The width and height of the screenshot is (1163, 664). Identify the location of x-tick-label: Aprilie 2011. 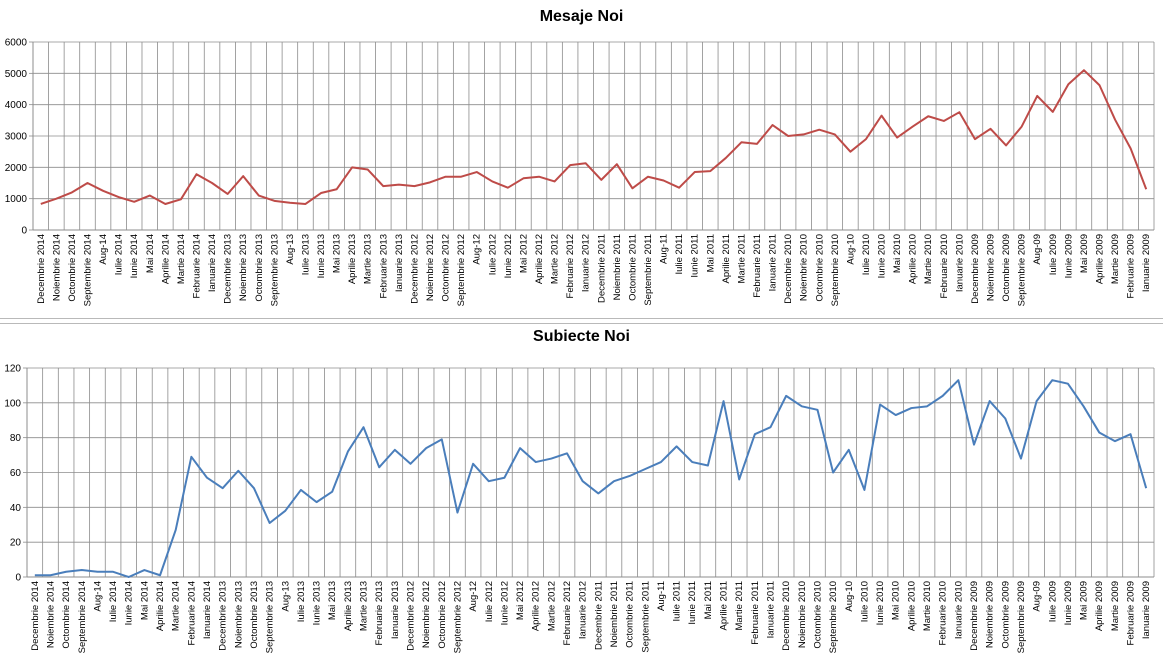
(724, 605).